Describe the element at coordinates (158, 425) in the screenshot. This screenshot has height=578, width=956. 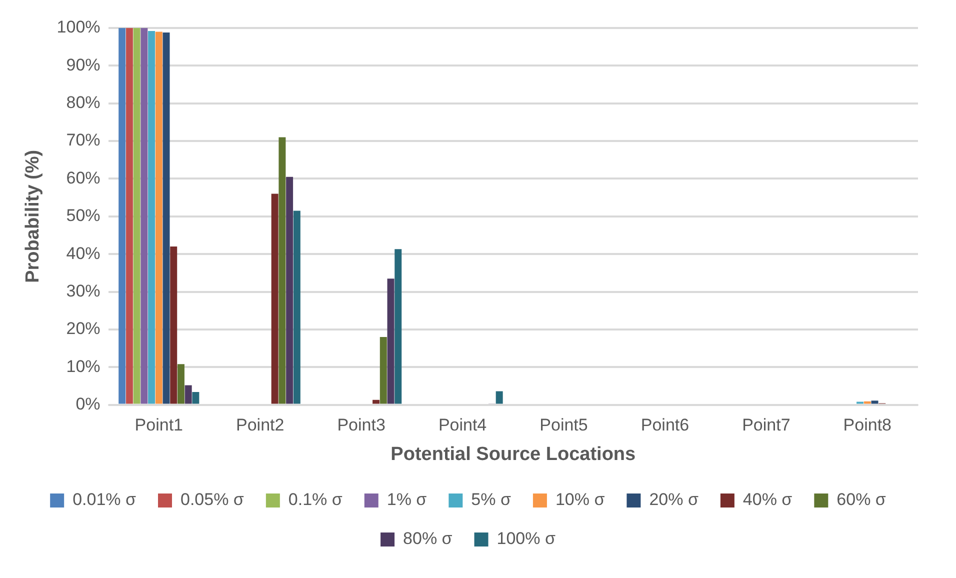
I see `x-tick-label: Point1` at that location.